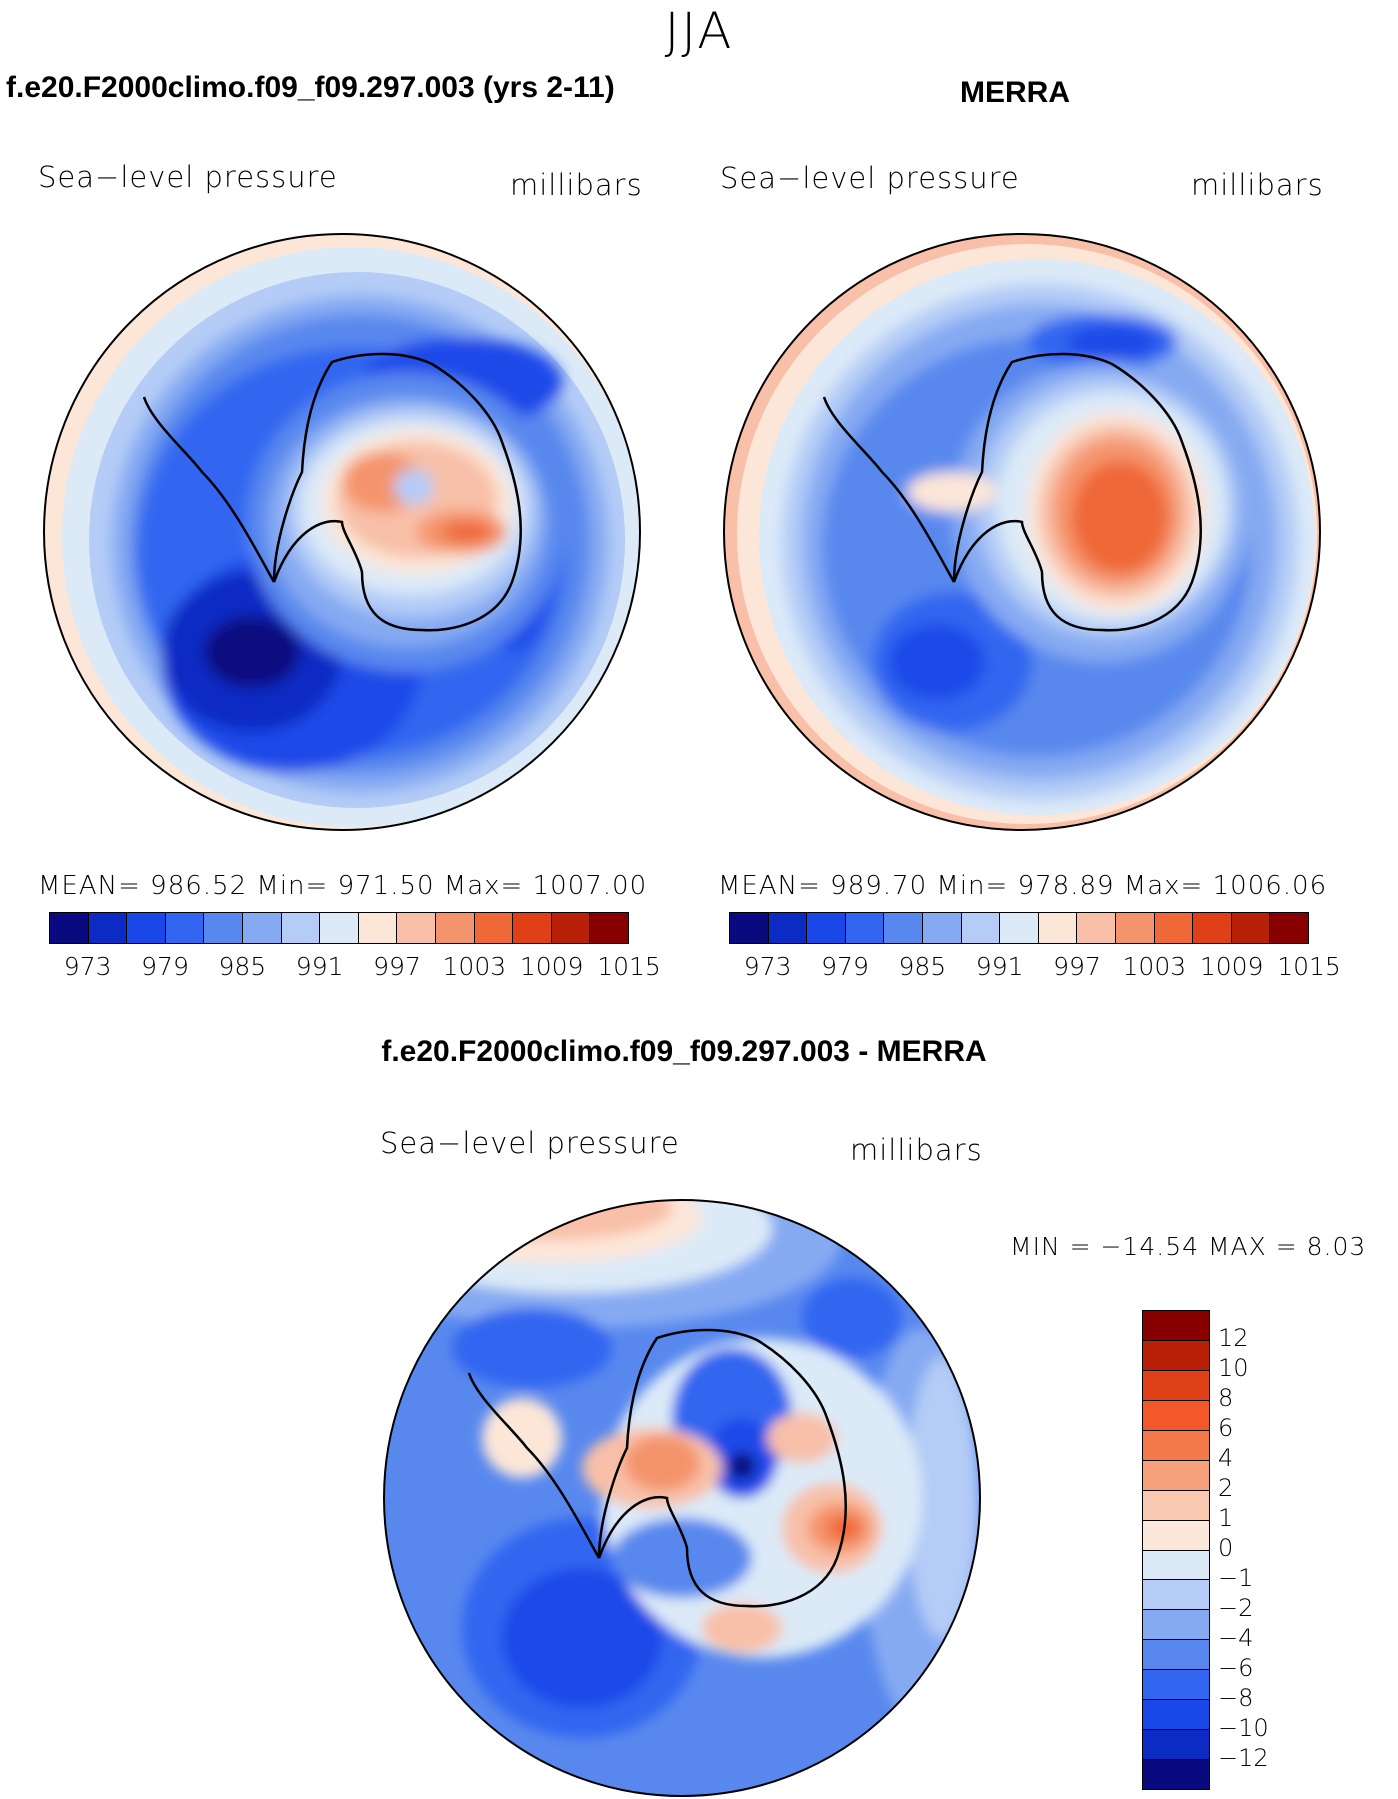 This screenshot has width=1398, height=1799. I want to click on sea-level-pressure-difference-map, so click(682, 1498).